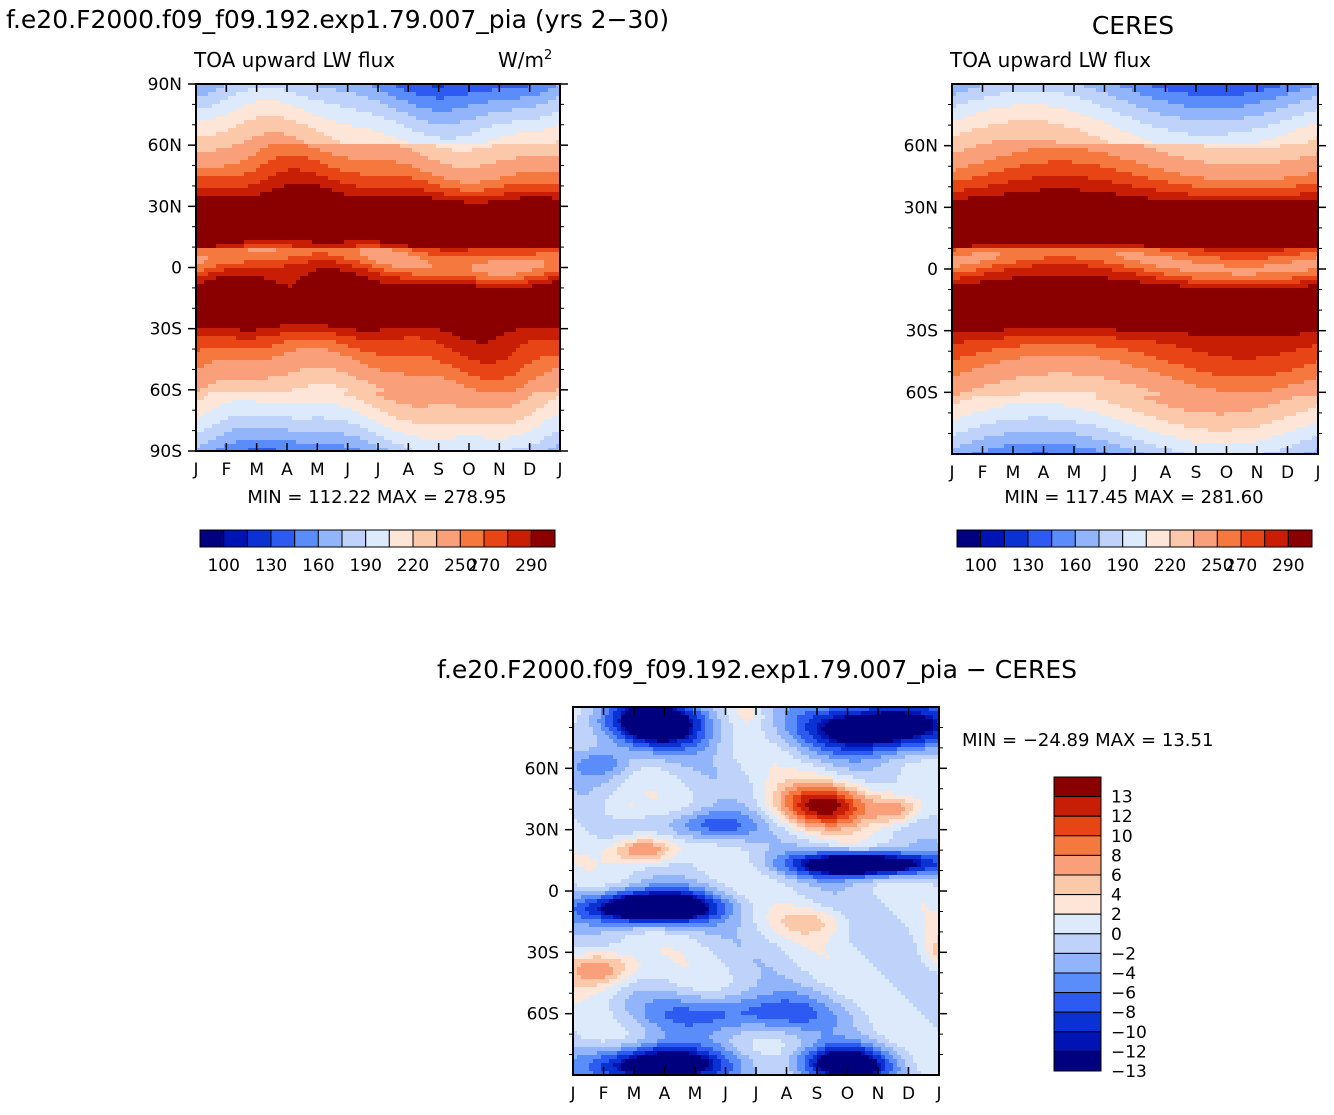 The image size is (1334, 1115). Describe the element at coordinates (1075, 566) in the screenshot. I see `colorbar-label: 160` at that location.